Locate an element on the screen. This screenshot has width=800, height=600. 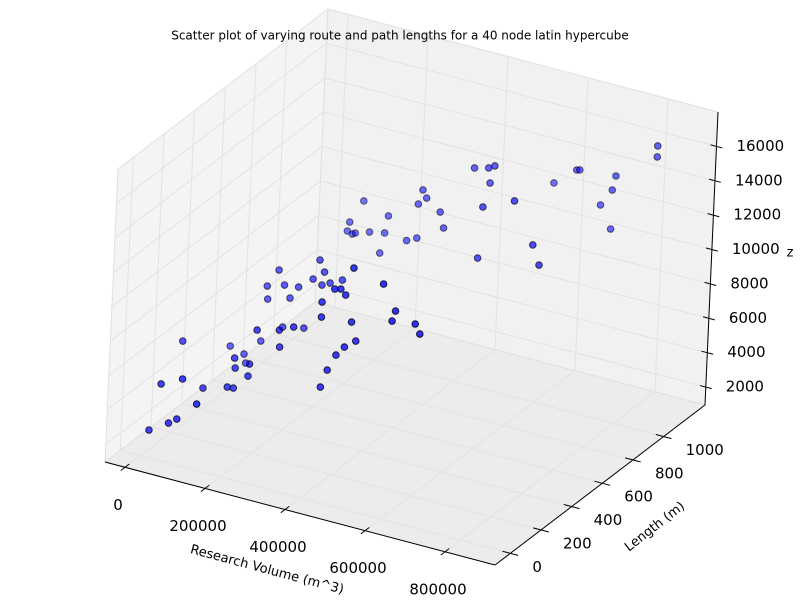
z-axis-label: z is located at coordinates (790, 253).